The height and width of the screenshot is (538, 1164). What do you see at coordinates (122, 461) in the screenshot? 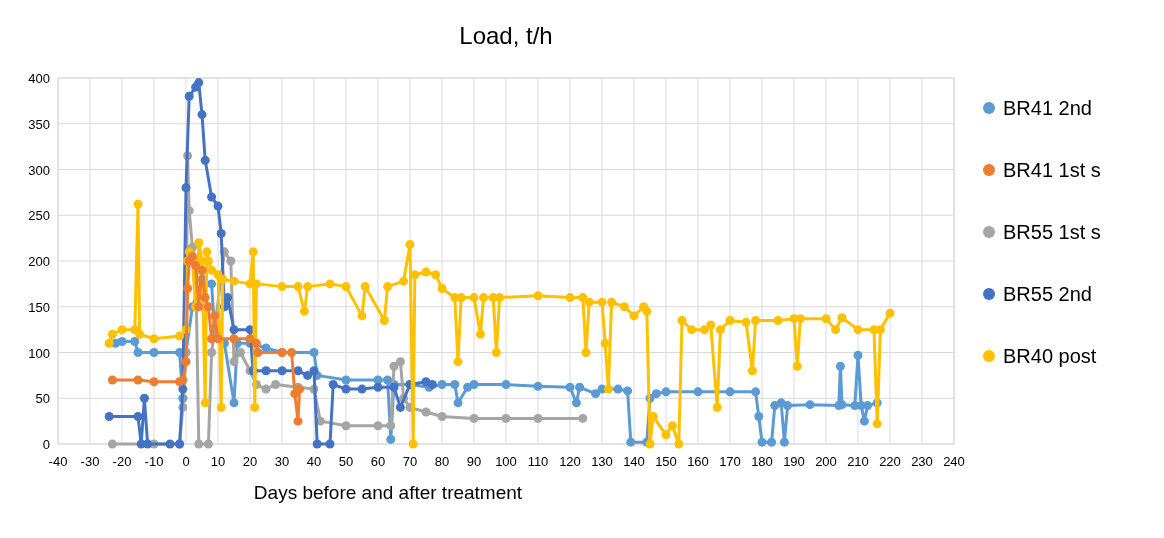
I see `x-tick-label: -20` at bounding box center [122, 461].